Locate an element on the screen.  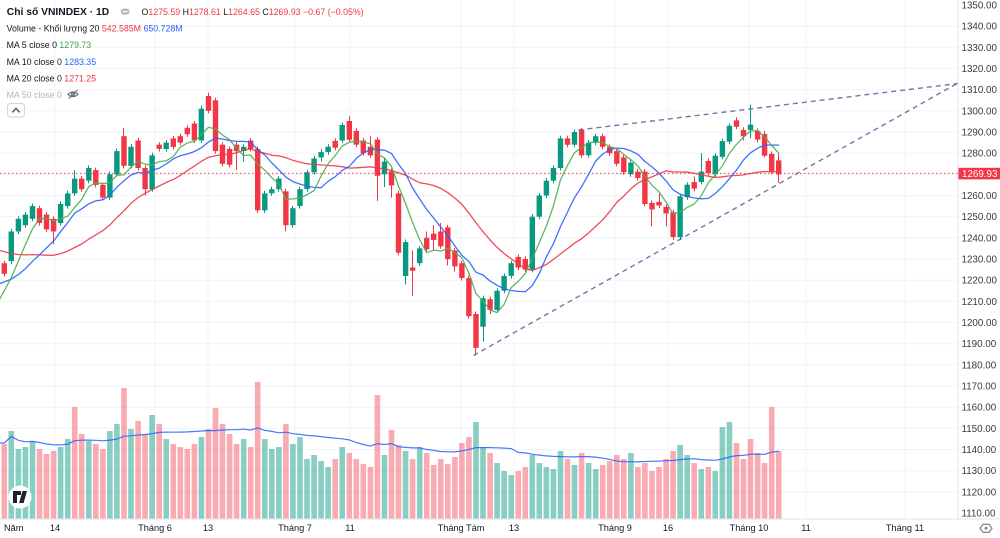
svg-text: 1120.00 is located at coordinates (979, 492).